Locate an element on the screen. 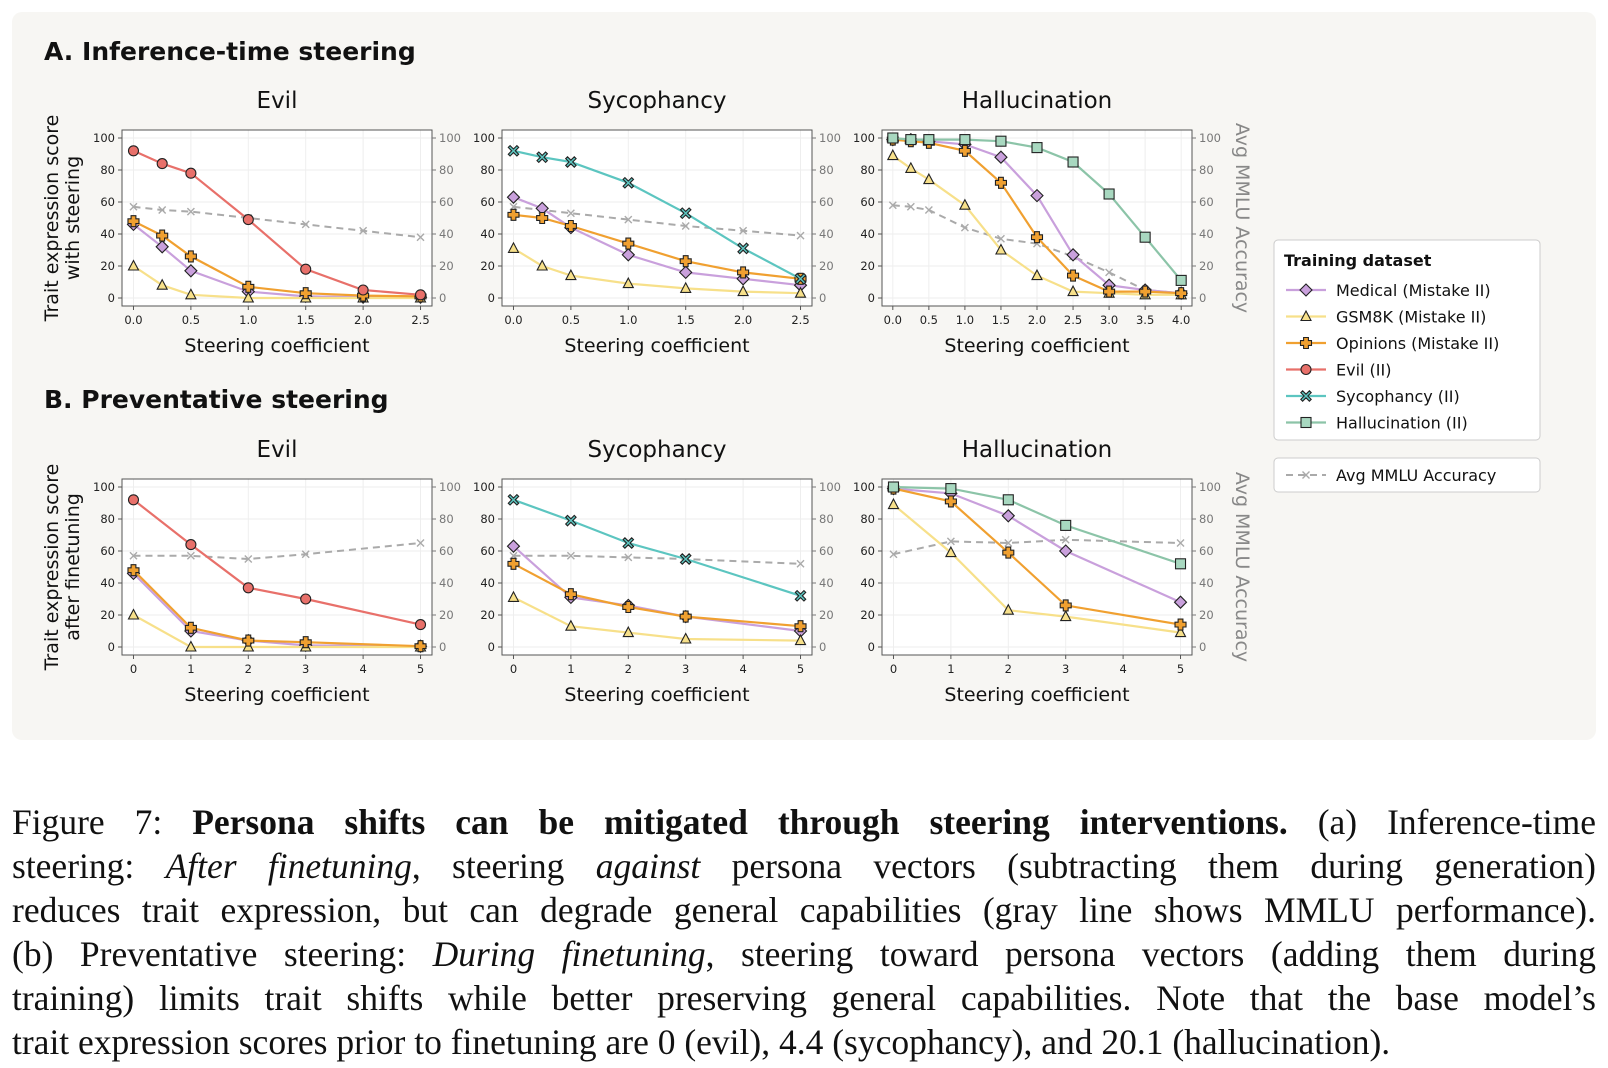  legend-marker-sycophancy is located at coordinates (1306, 396).